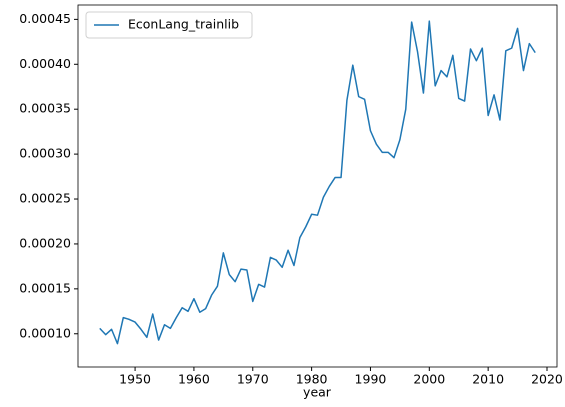 The width and height of the screenshot is (565, 407). Describe the element at coordinates (45, 18) in the screenshot. I see `y-tick-label: 0.00045` at that location.